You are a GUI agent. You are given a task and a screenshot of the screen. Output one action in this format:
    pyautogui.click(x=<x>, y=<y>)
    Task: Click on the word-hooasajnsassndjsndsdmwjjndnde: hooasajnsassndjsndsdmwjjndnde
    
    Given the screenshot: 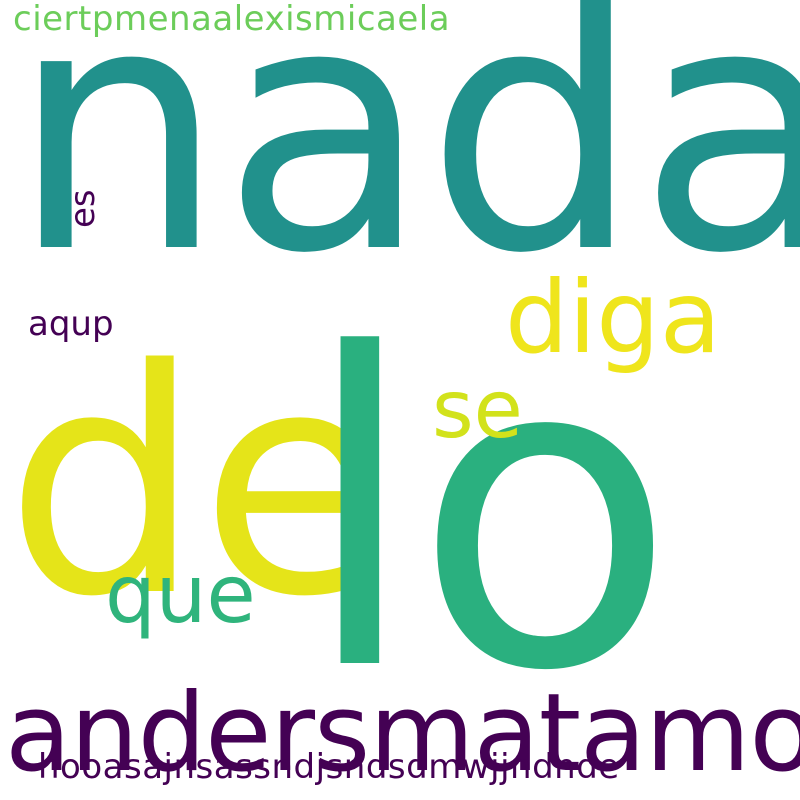 What is the action you would take?
    pyautogui.click(x=329, y=767)
    